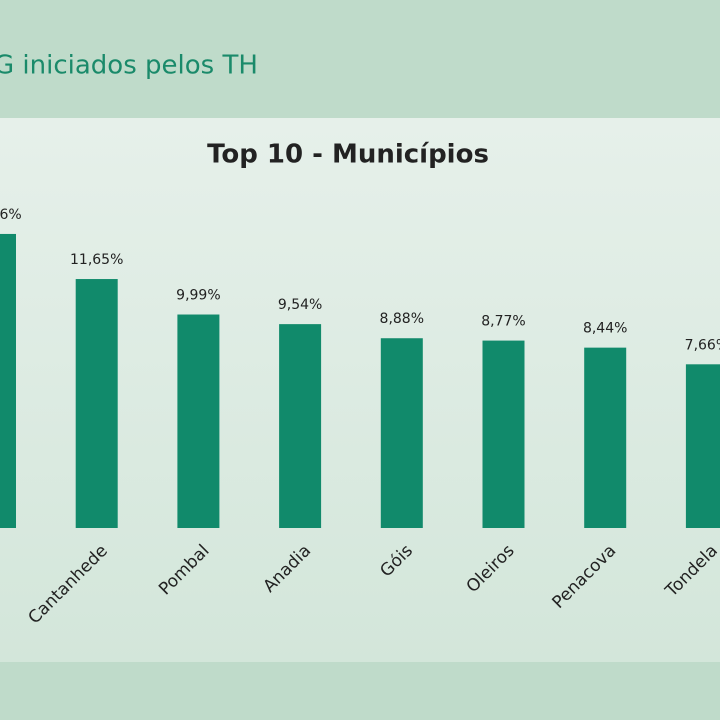  What do you see at coordinates (702, 345) in the screenshot?
I see `value-label: 7,66%` at bounding box center [702, 345].